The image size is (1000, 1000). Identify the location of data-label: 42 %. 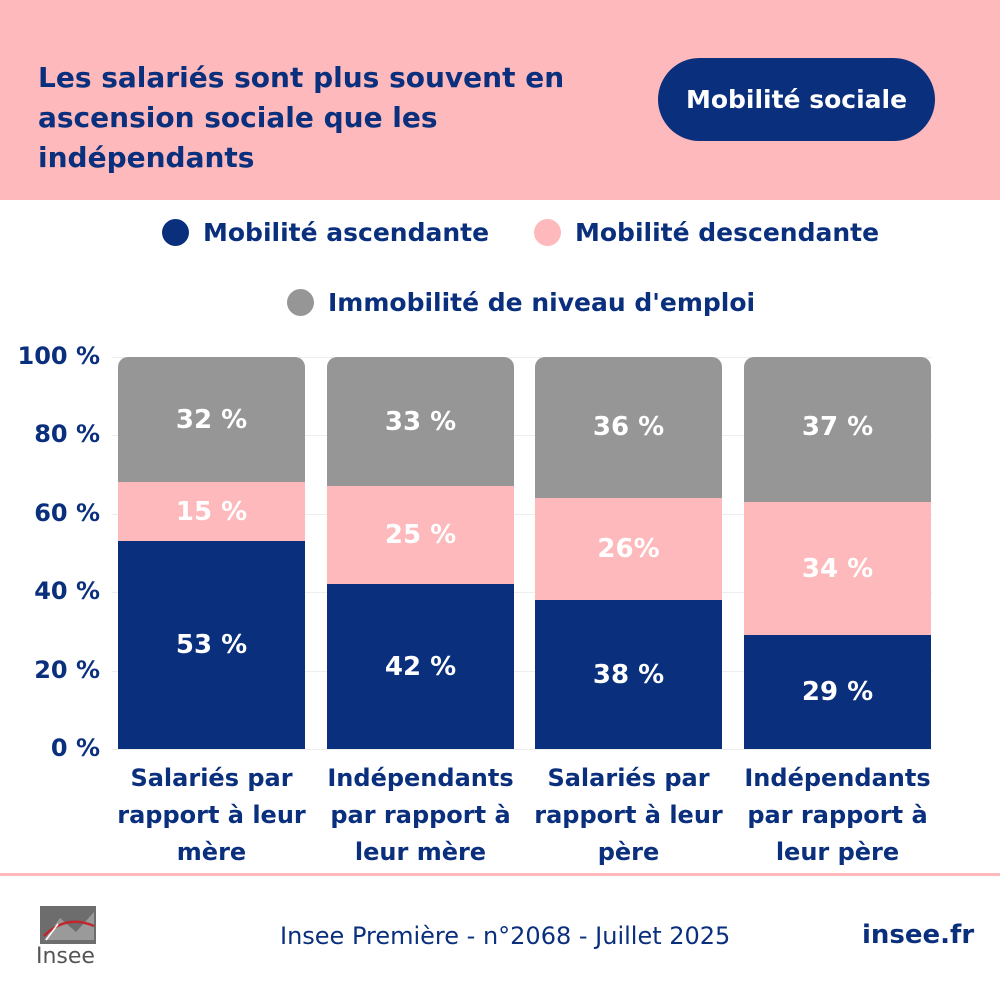
(420, 666).